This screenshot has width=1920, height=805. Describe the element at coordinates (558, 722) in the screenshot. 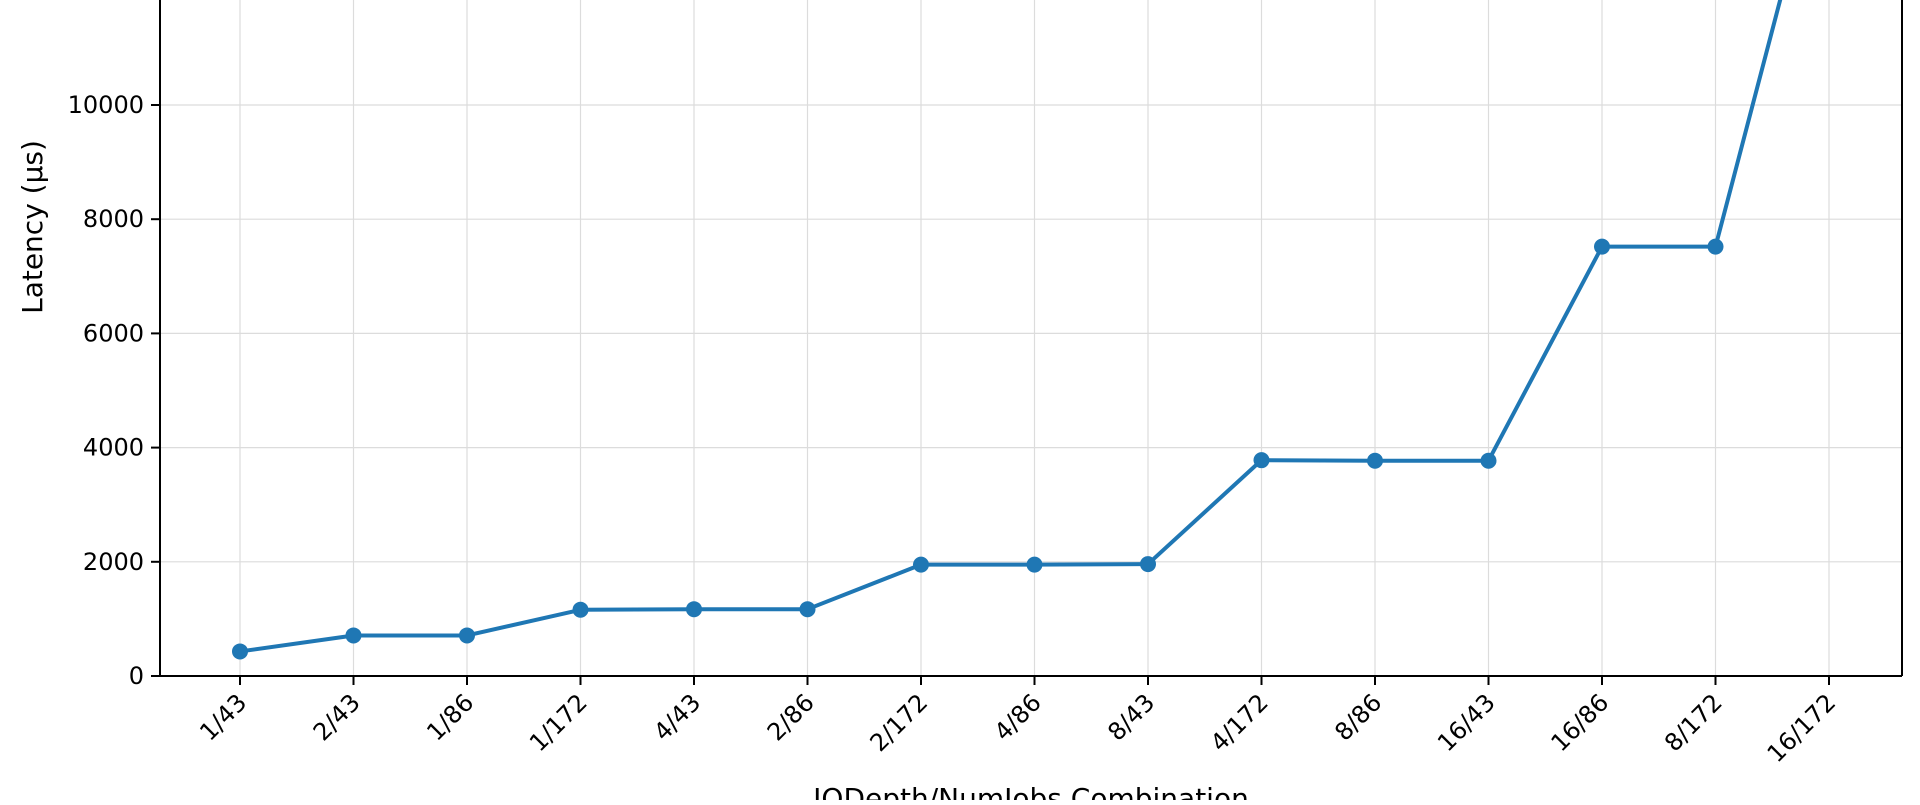

I see `x-tick-label: 1/172` at that location.